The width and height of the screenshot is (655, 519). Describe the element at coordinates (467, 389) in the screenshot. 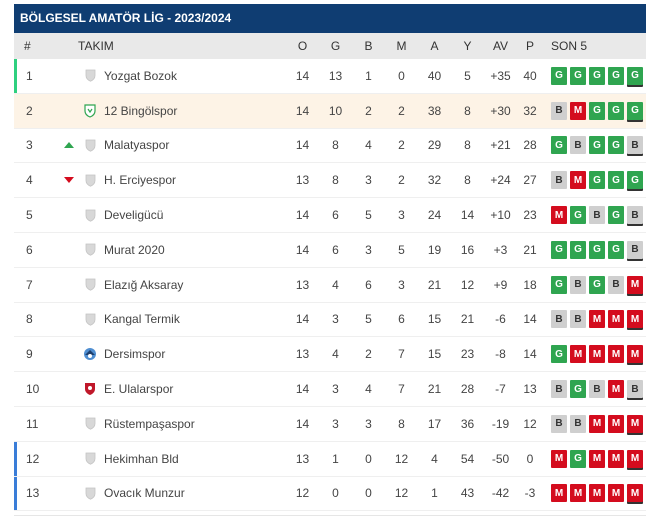

I see `stat-y: 28` at that location.